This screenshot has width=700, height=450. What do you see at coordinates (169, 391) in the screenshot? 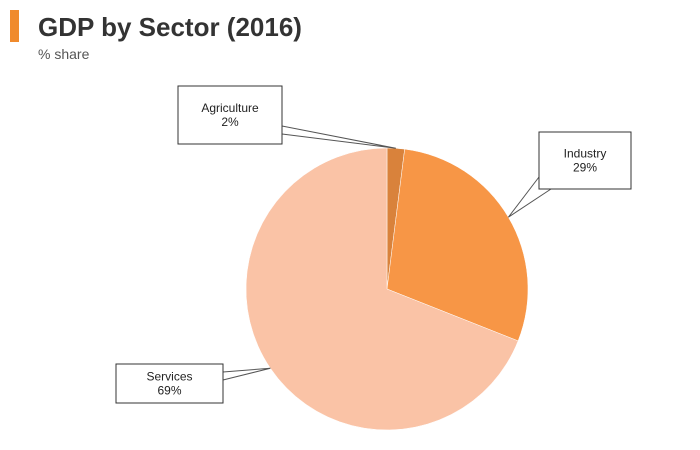
I see `slice-value-label: 69%` at bounding box center [169, 391].